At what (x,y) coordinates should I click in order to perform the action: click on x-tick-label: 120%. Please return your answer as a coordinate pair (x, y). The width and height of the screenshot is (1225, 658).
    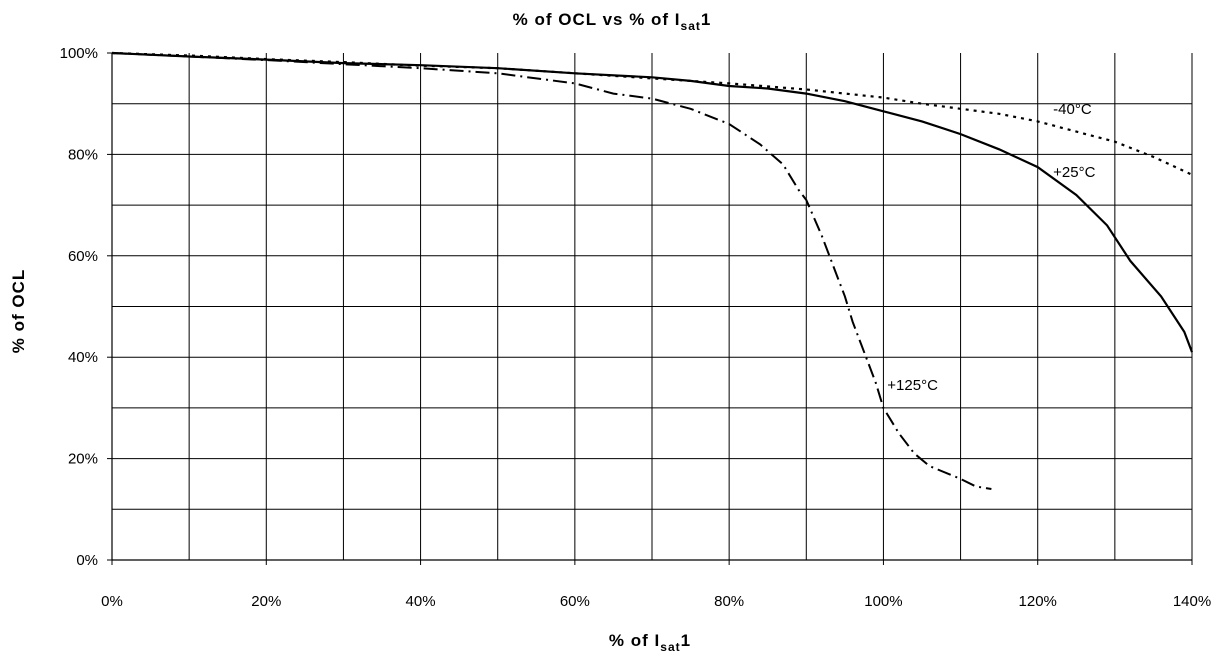
    Looking at the image, I should click on (1038, 601).